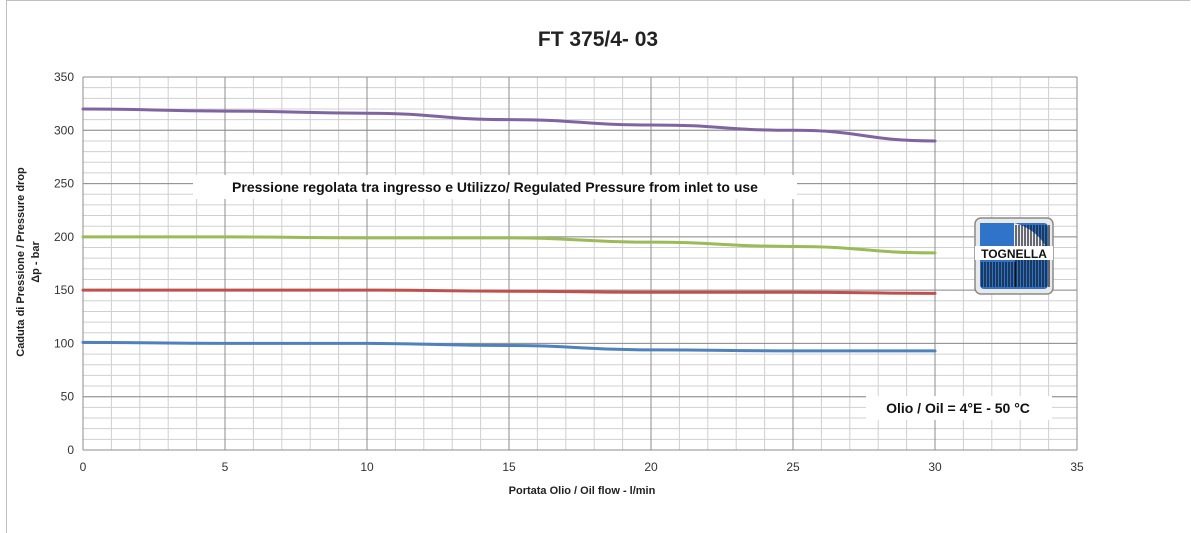 The image size is (1191, 533). I want to click on annotation-box-regulated, so click(495, 187).